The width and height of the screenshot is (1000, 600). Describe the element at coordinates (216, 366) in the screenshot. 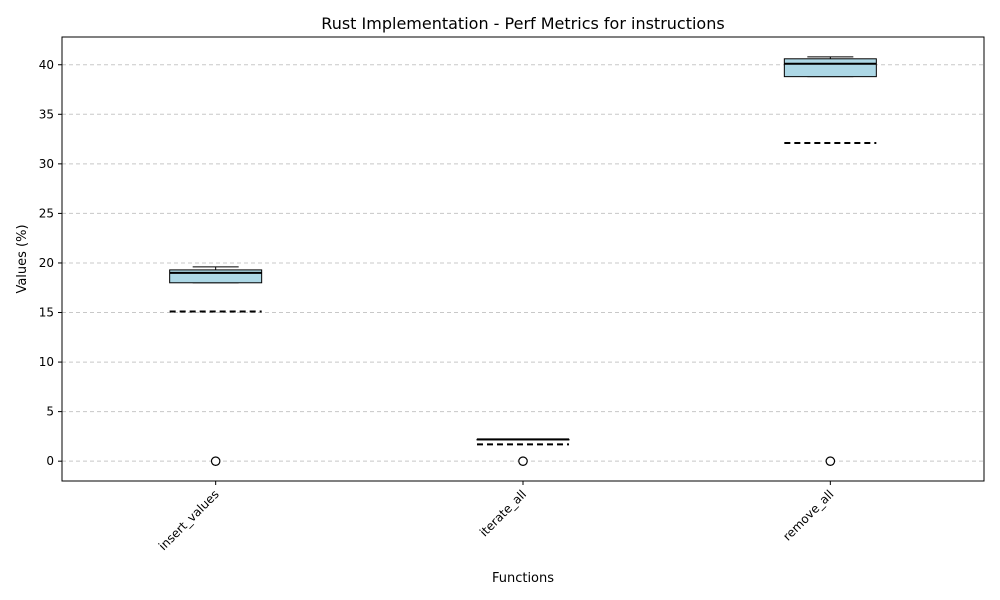

I see `box-insert_values` at that location.